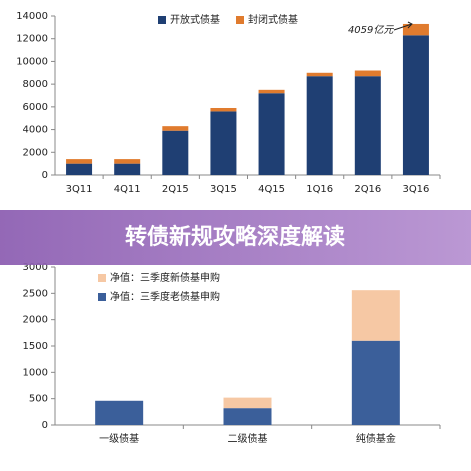 Image resolution: width=471 pixels, height=471 pixels. Describe the element at coordinates (32, 39) in the screenshot. I see `y-tick-label: 12000` at that location.